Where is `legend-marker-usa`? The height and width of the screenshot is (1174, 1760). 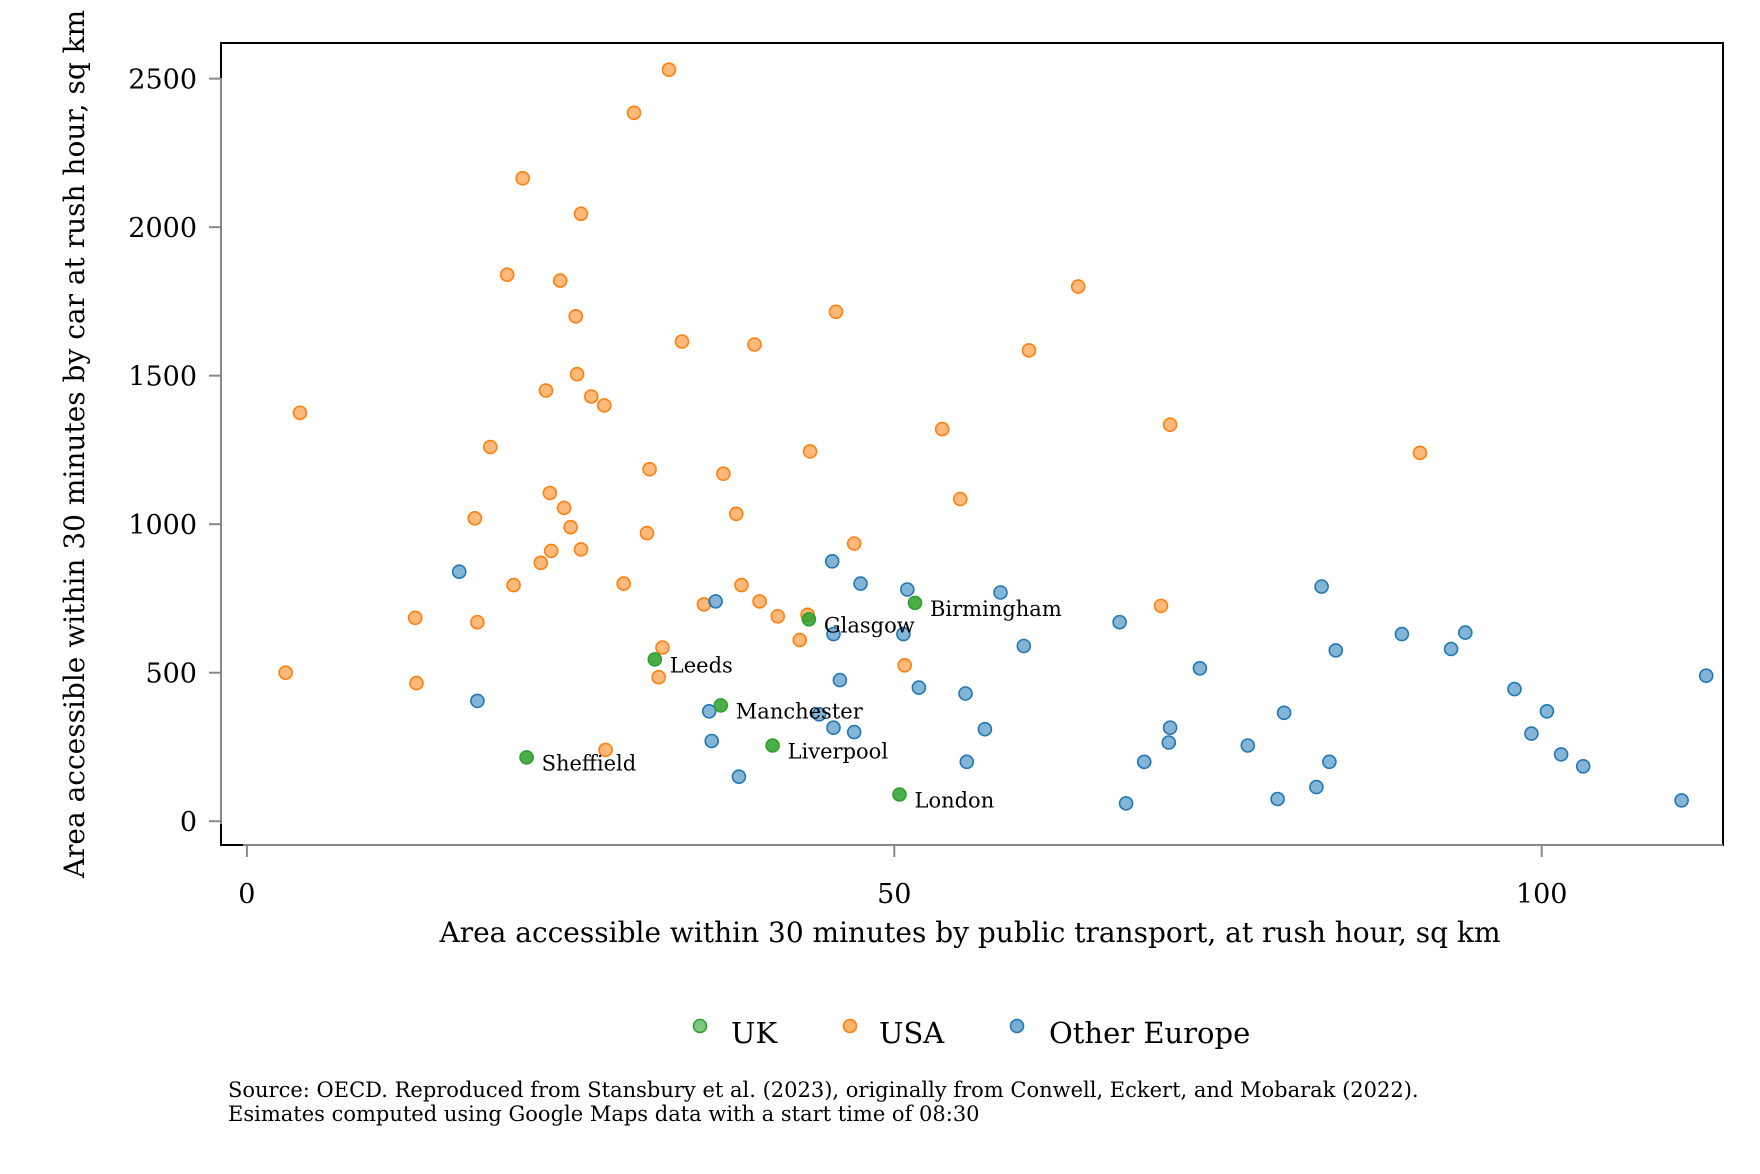 legend-marker-usa is located at coordinates (850, 1026).